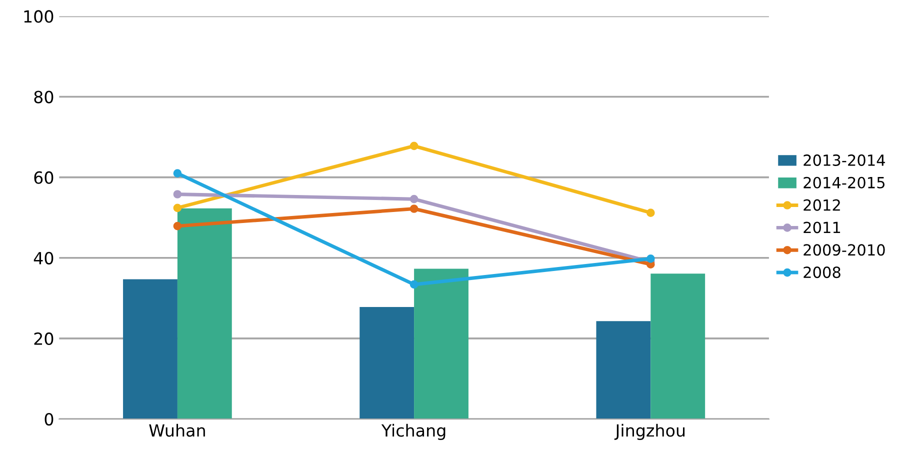 The image size is (910, 463). Describe the element at coordinates (44, 97) in the screenshot. I see `y-tick-label: 80` at that location.